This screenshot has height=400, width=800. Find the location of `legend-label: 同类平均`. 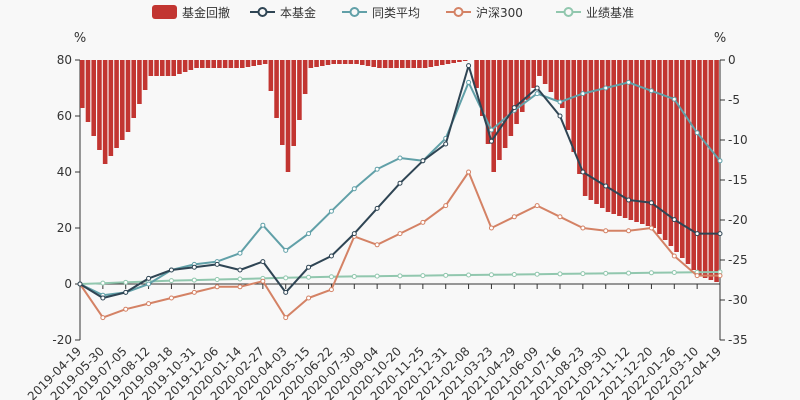

legend-label: 同类平均 is located at coordinates (396, 13).